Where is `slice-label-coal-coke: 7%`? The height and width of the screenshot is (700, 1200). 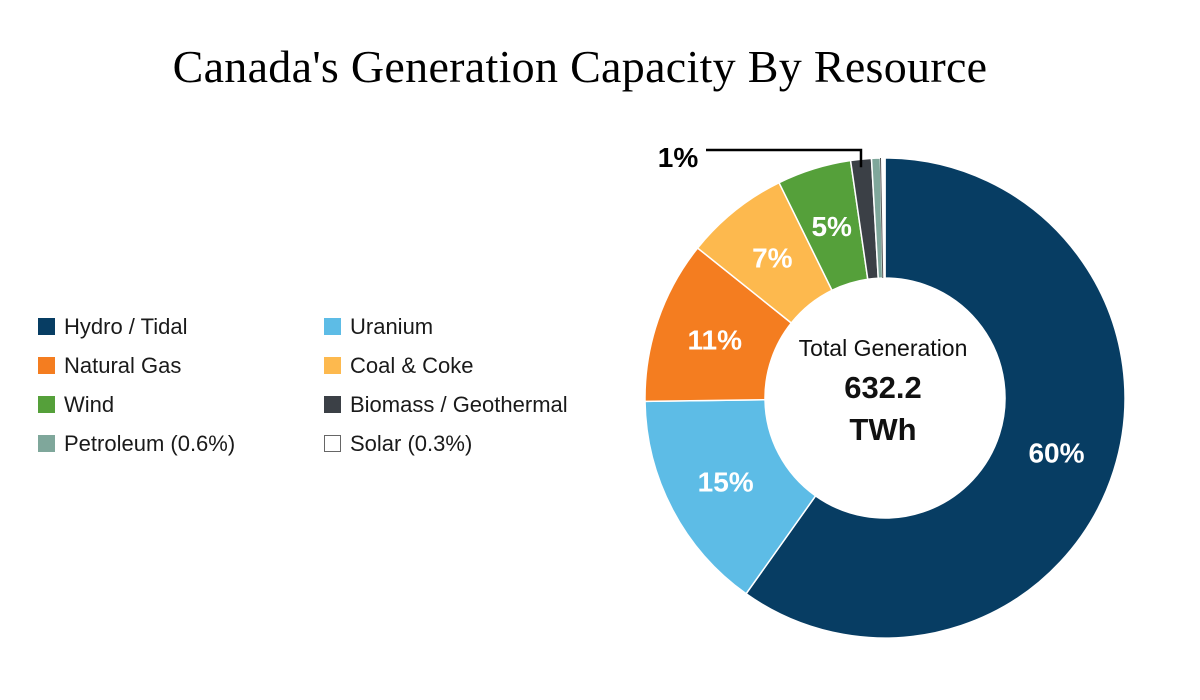
slice-label-coal-coke: 7% is located at coordinates (772, 258).